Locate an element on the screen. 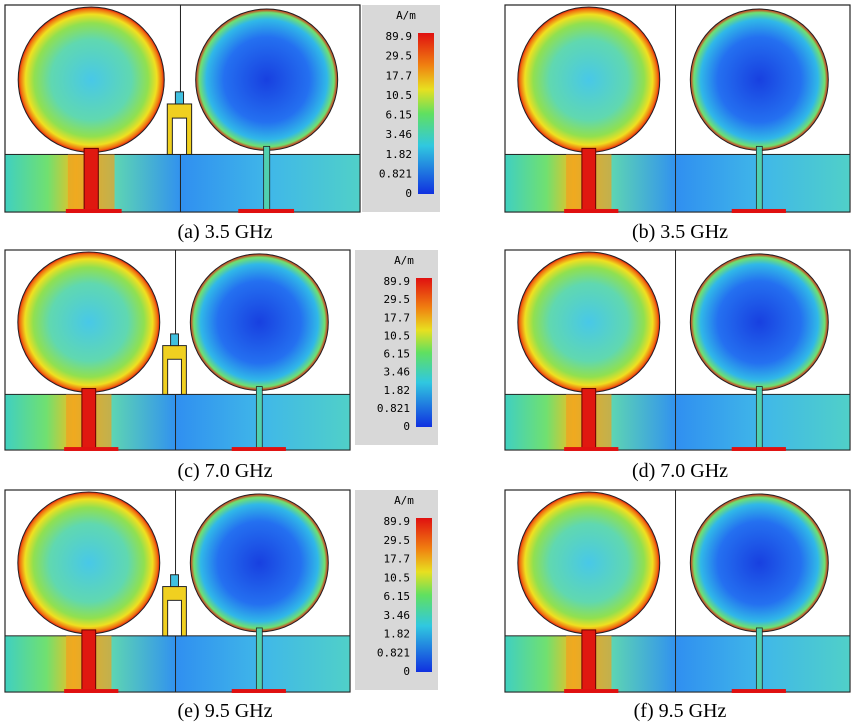 This screenshot has width=855, height=726. caption: (d) 7.0 GHz is located at coordinates (680, 471).